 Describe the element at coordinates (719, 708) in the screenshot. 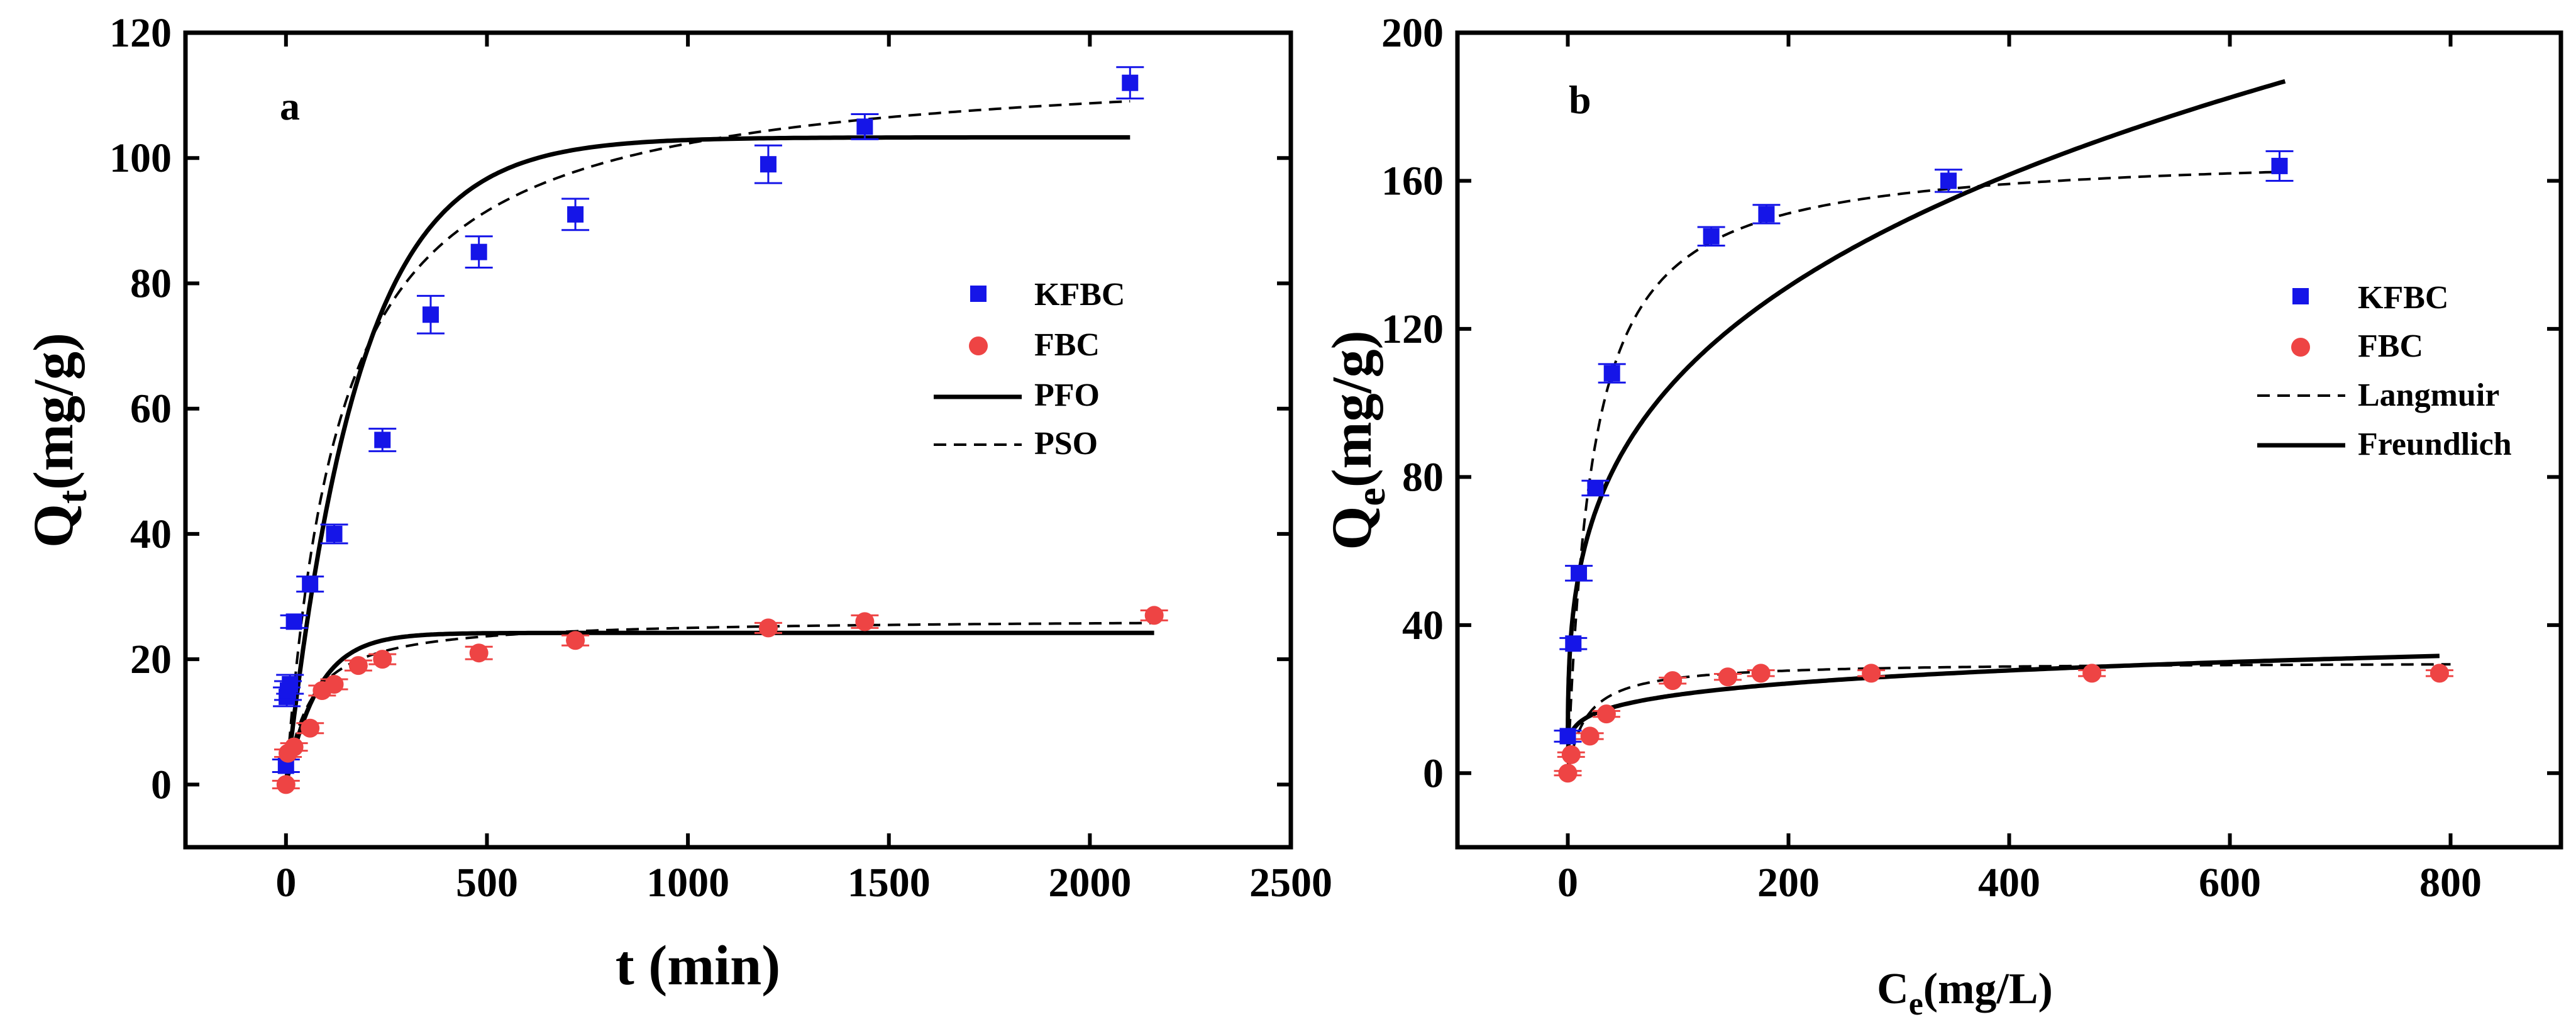

I see `fit-curve-pfo-fbc` at that location.